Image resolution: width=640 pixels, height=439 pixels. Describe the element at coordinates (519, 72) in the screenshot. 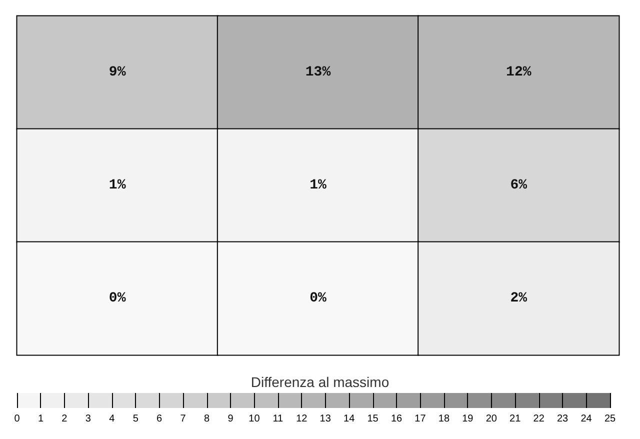

I see `data-label: 12%` at that location.